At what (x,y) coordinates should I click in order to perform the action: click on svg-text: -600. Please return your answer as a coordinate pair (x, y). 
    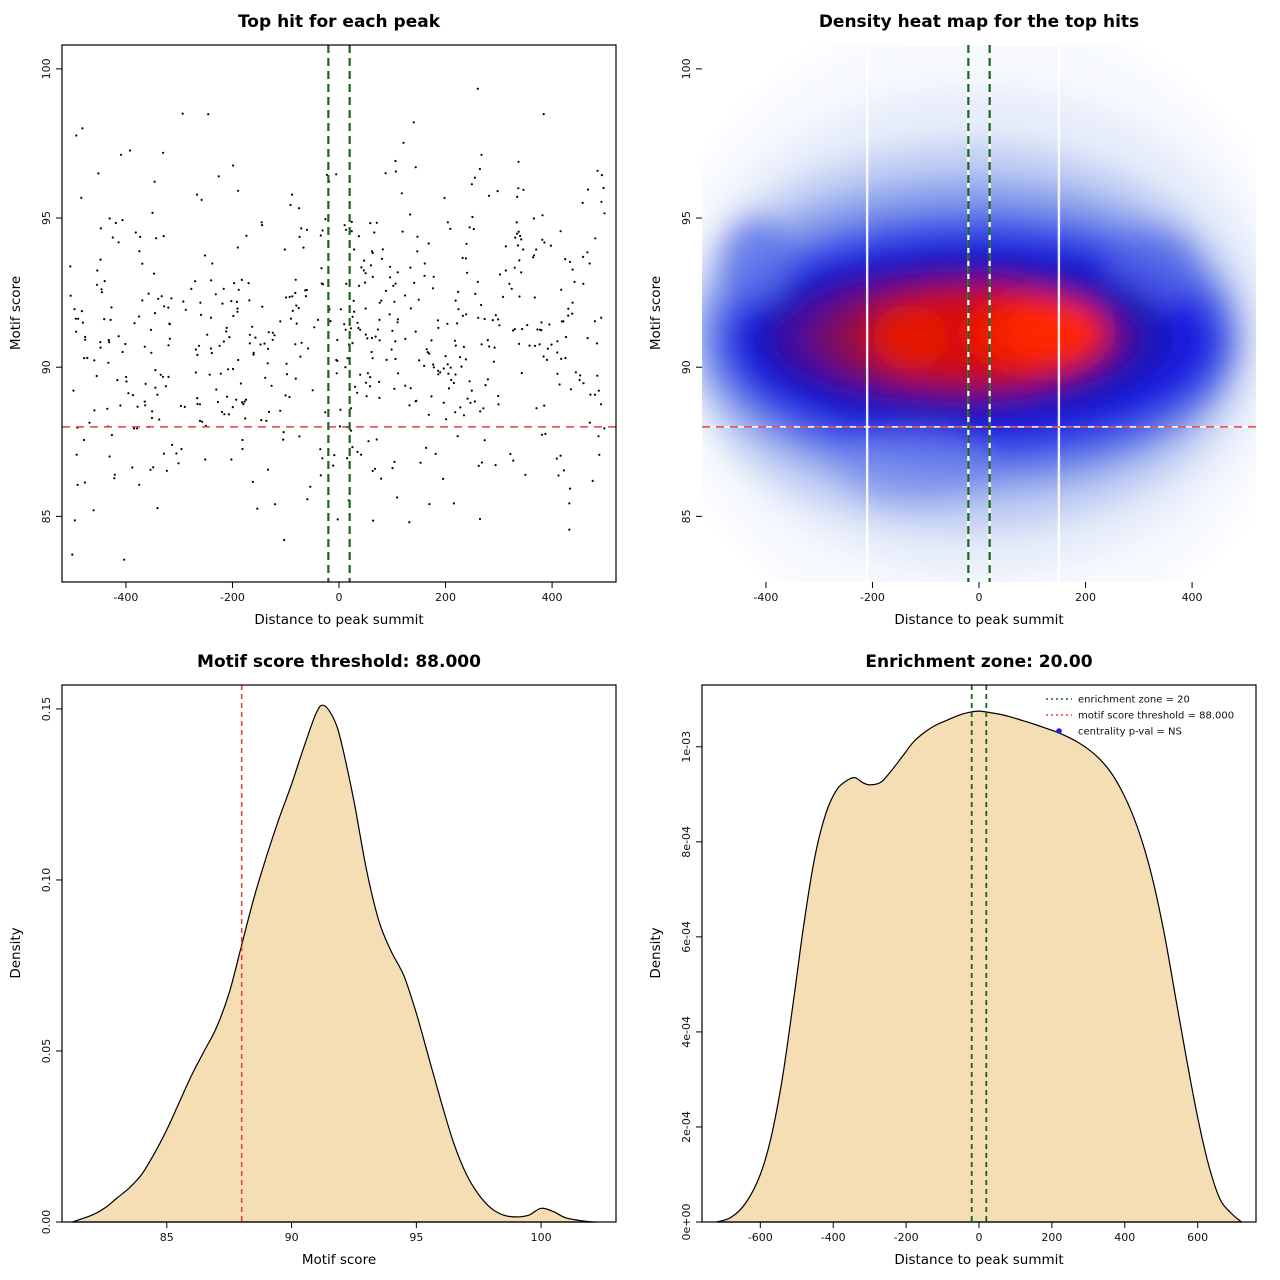
    Looking at the image, I should click on (760, 1237).